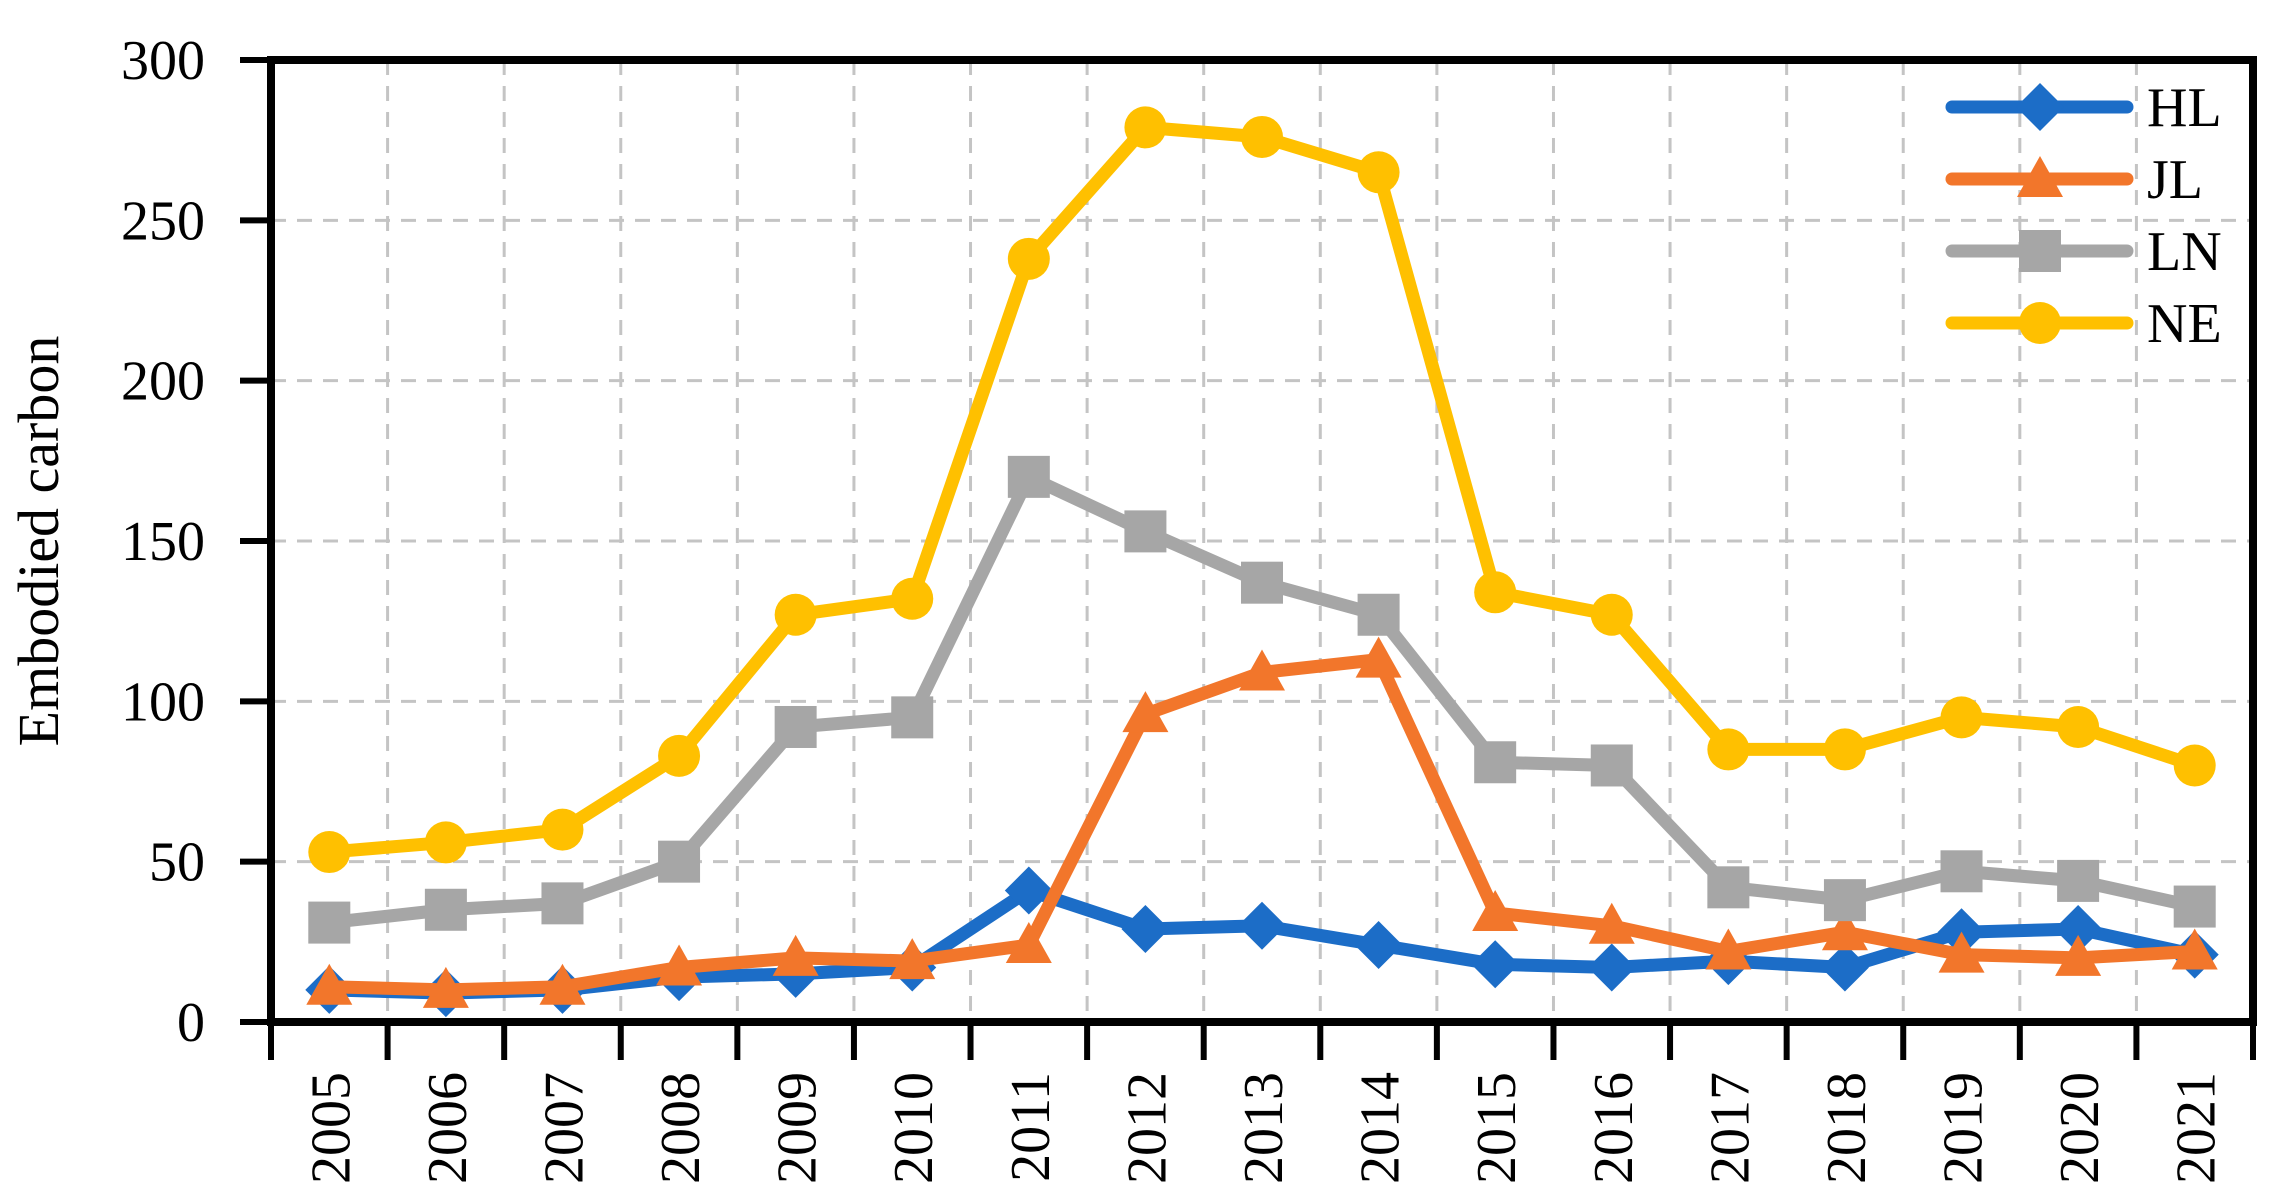 The width and height of the screenshot is (2295, 1190). What do you see at coordinates (2184, 324) in the screenshot?
I see `legend-label-NE: NE` at bounding box center [2184, 324].